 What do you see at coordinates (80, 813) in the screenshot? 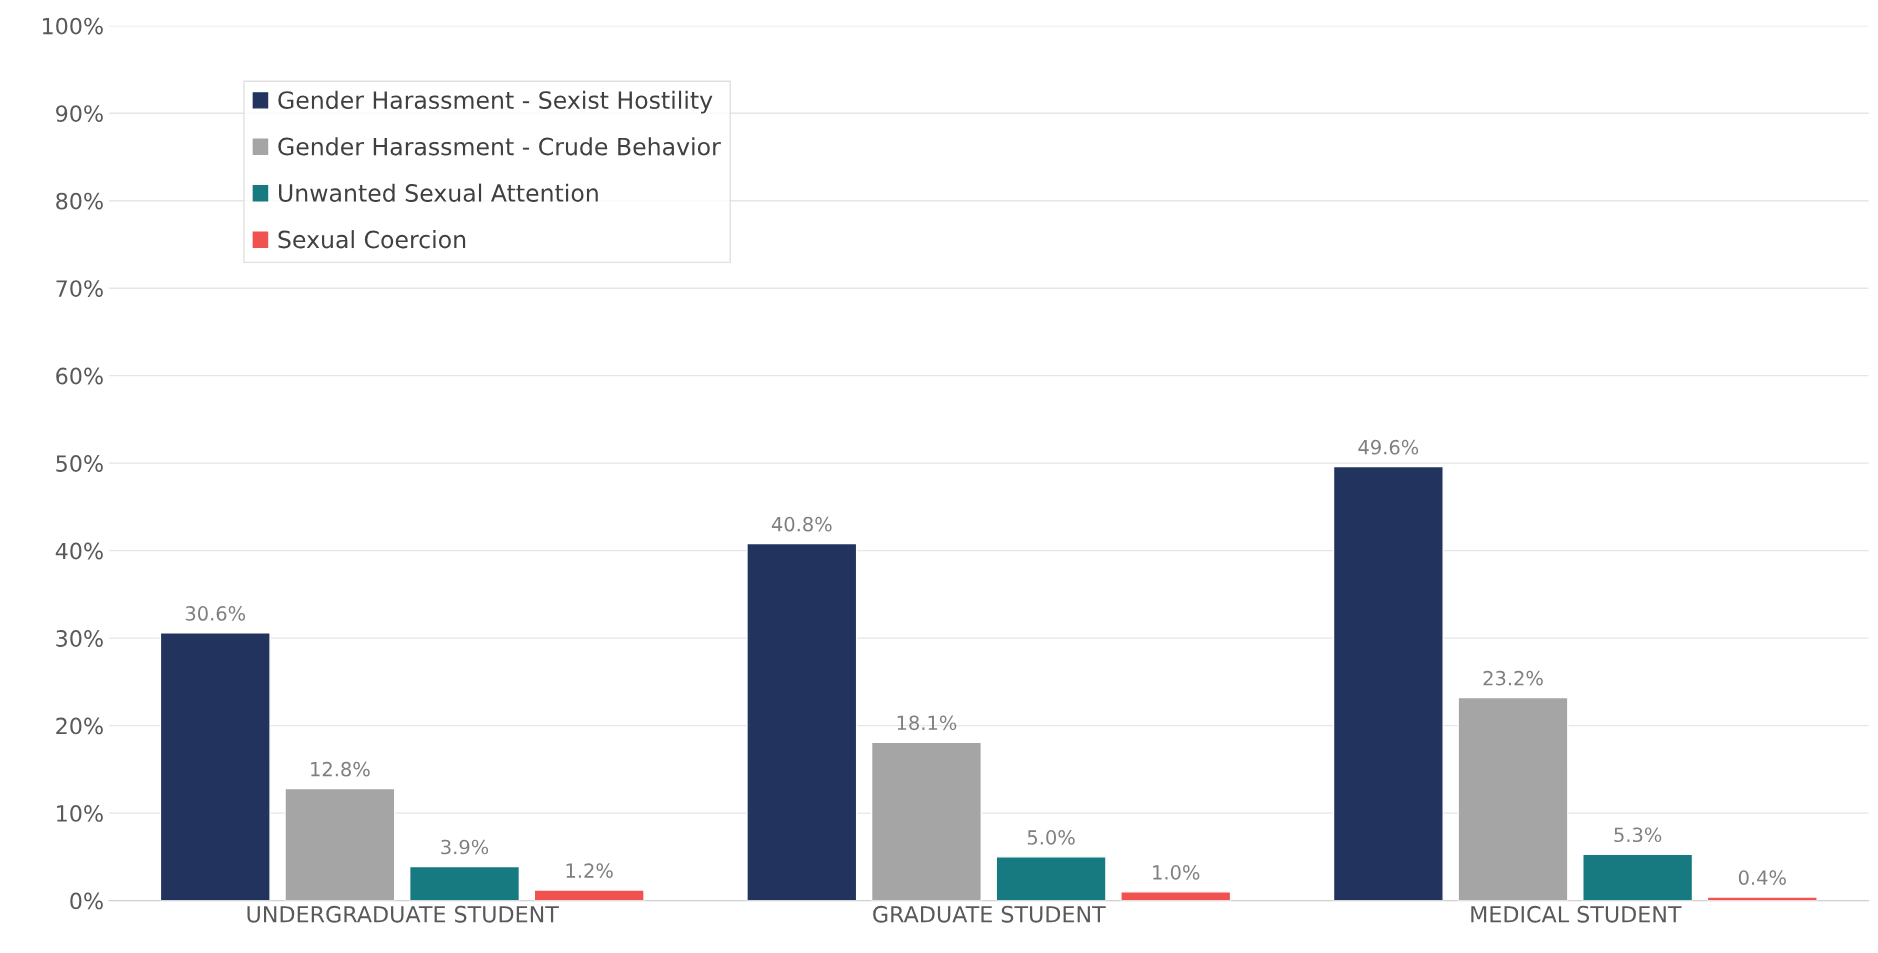
I see `y-tick-label: 10%` at bounding box center [80, 813].